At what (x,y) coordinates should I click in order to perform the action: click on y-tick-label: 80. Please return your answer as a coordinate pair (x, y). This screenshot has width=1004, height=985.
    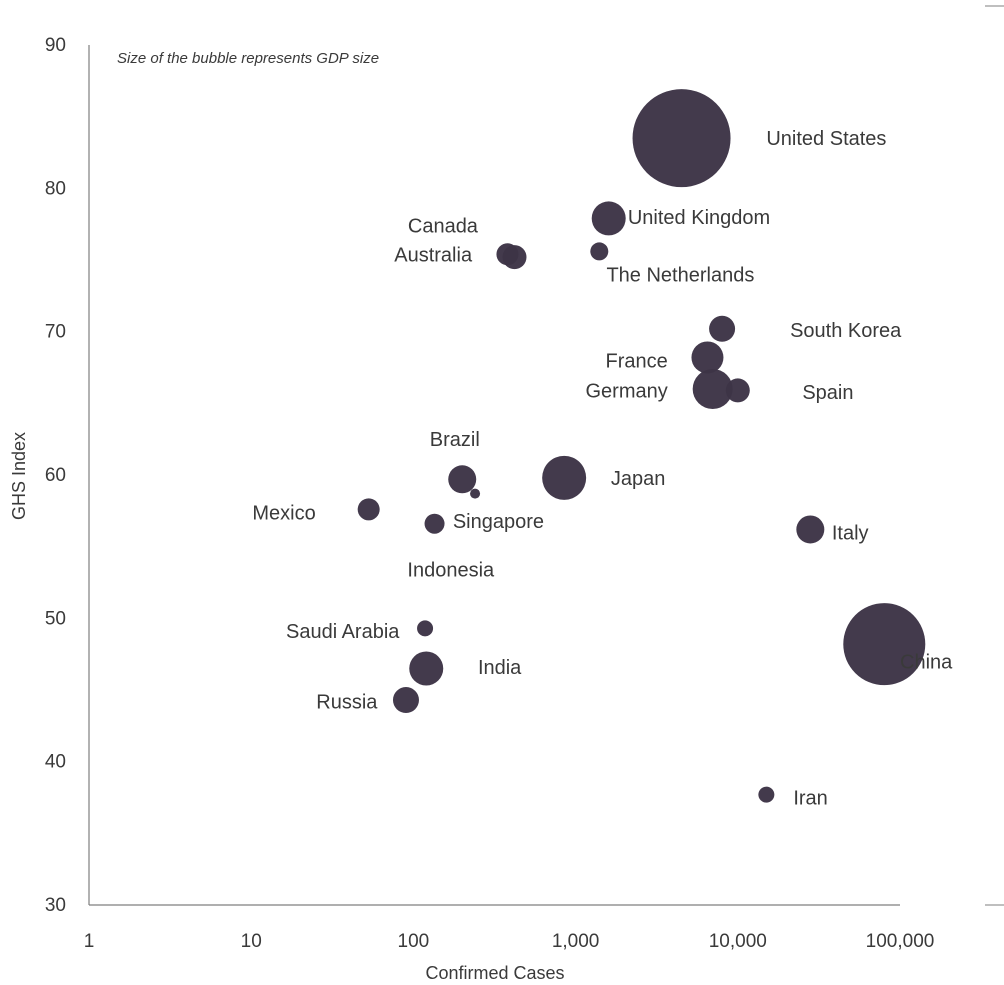
    Looking at the image, I should click on (55, 188).